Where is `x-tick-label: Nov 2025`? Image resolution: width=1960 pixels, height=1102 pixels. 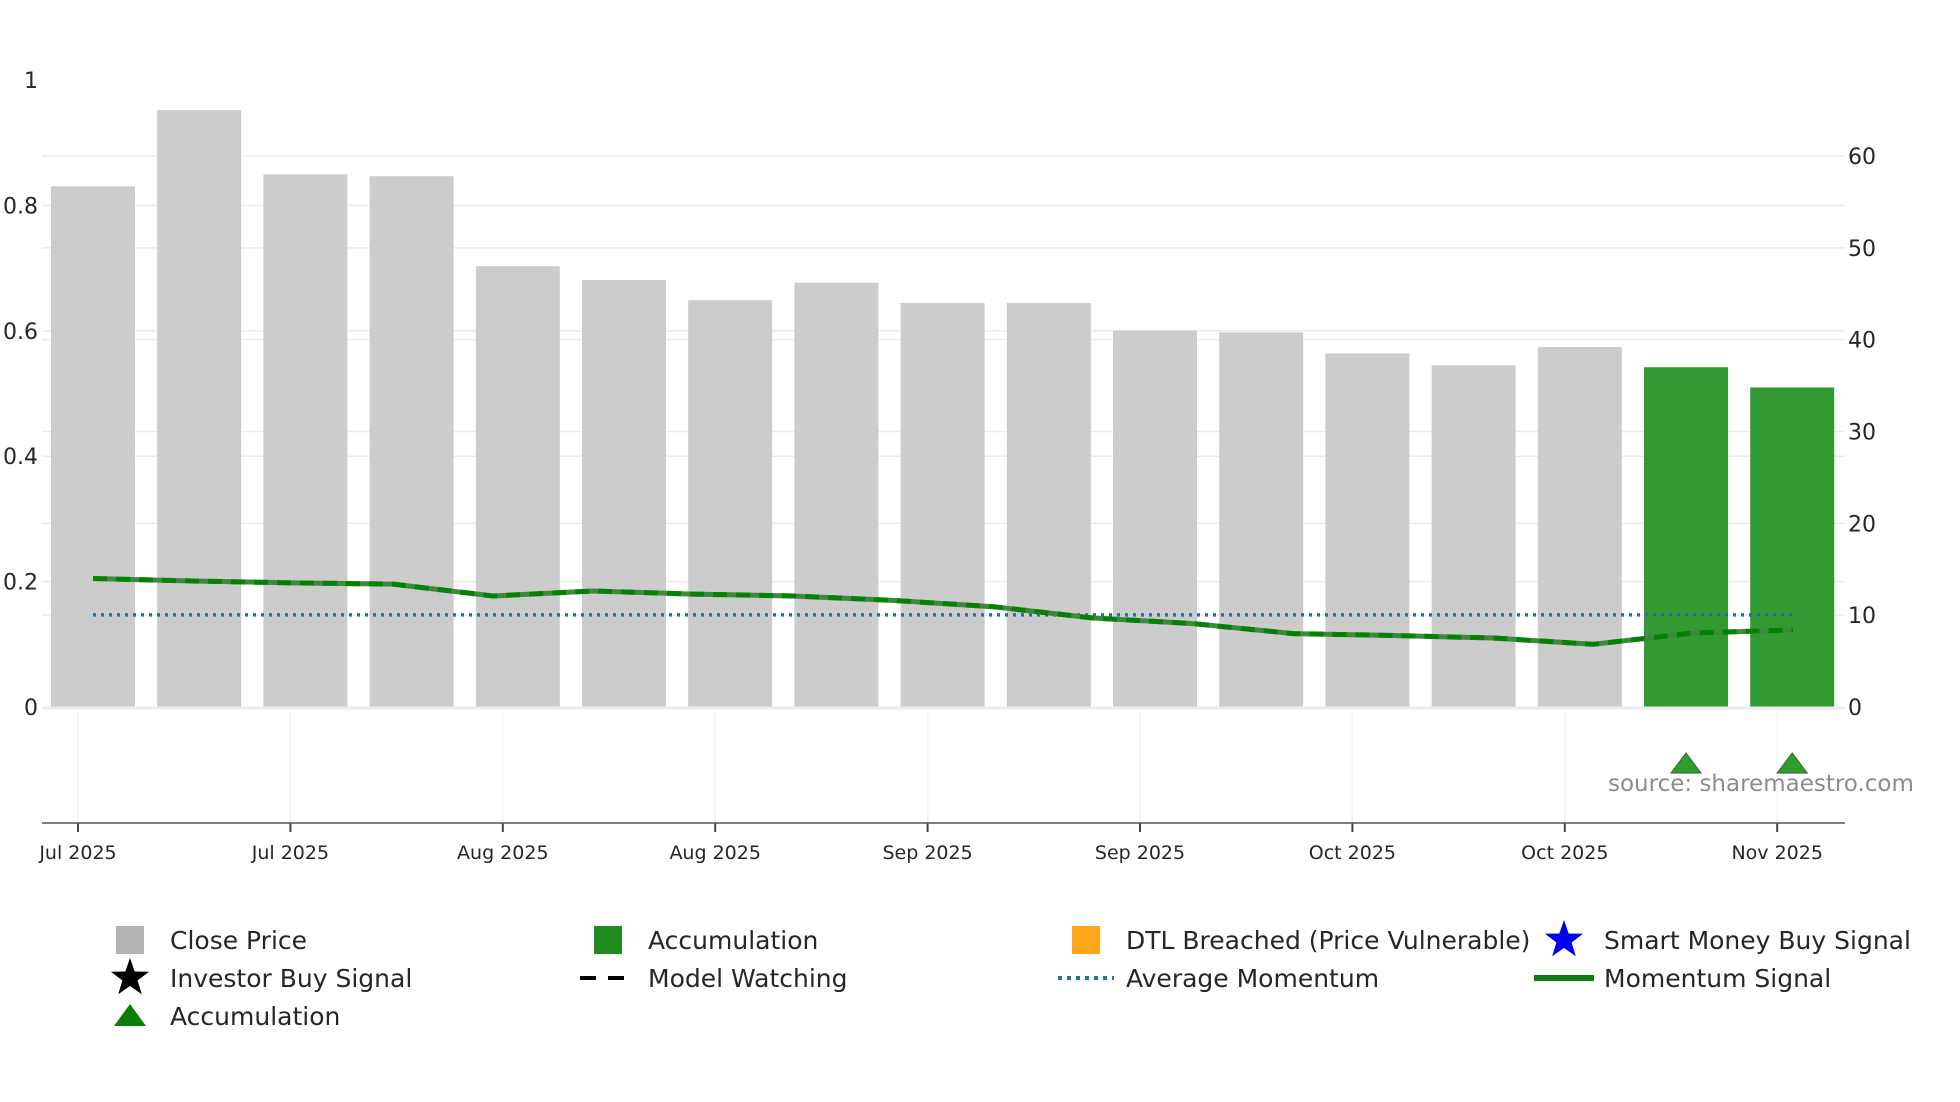
x-tick-label: Nov 2025 is located at coordinates (1776, 853).